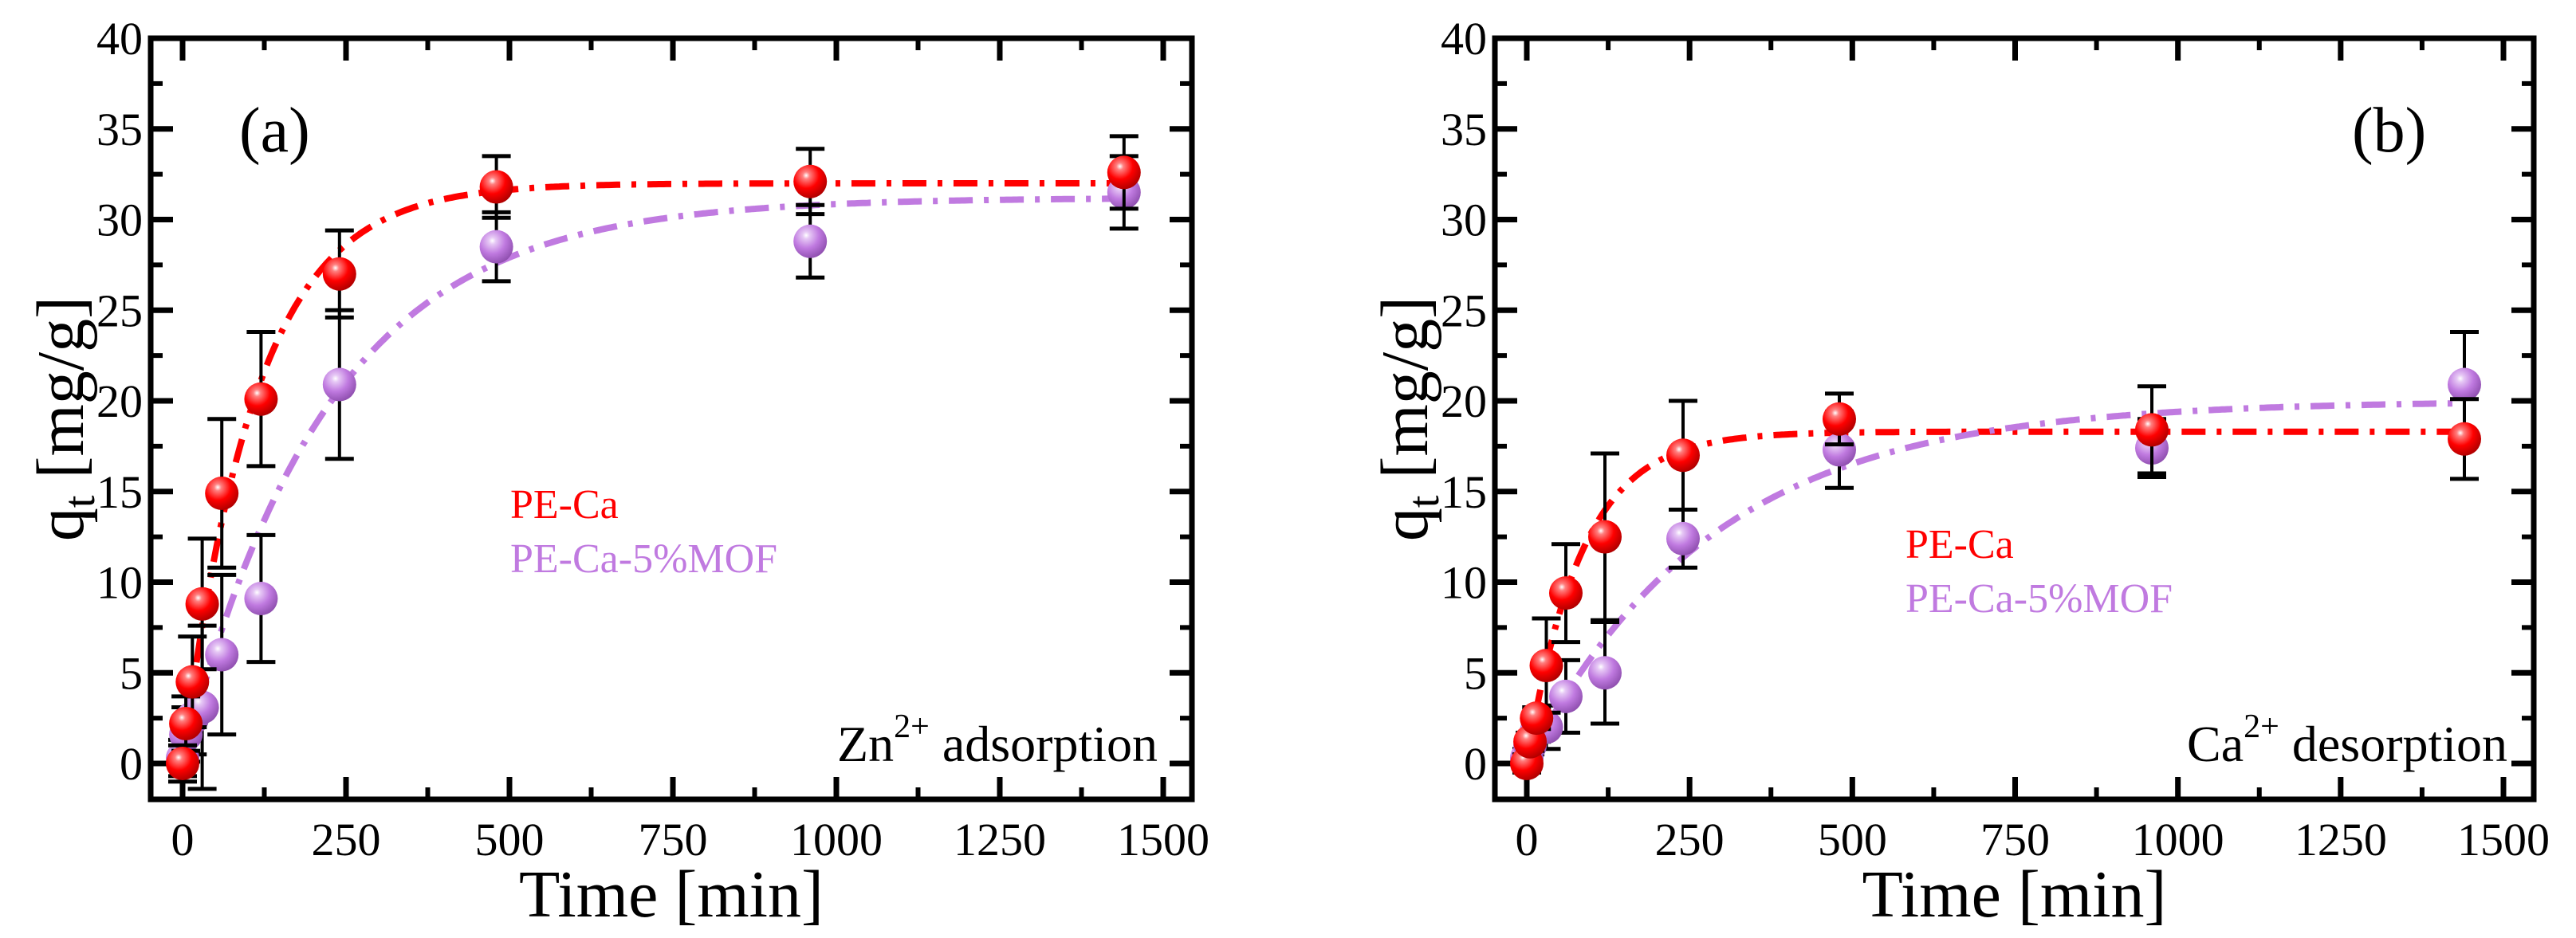 The height and width of the screenshot is (938, 2576). I want to click on panel-label: (b), so click(2389, 131).